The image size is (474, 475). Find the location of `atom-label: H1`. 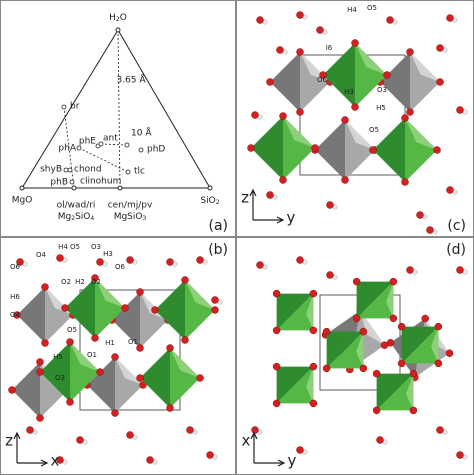

atom-label: H1 is located at coordinates (110, 343).